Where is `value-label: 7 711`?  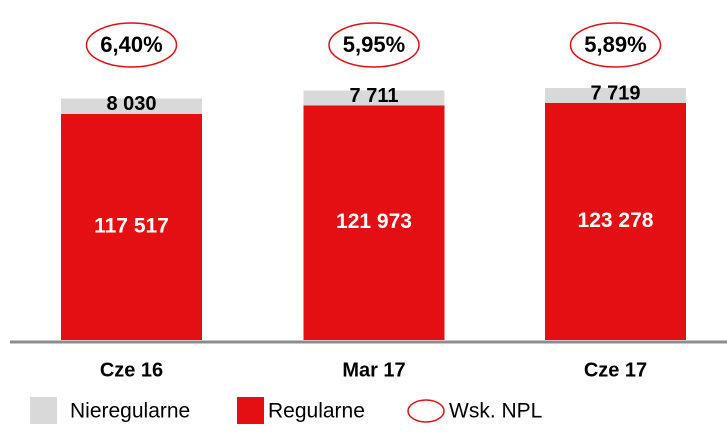
value-label: 7 711 is located at coordinates (374, 96).